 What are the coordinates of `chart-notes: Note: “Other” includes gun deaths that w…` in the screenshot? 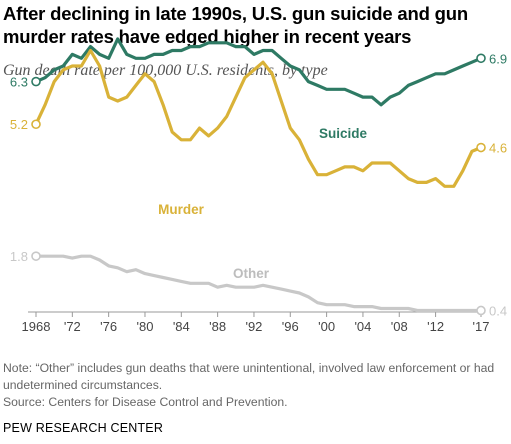 It's located at (255, 385).